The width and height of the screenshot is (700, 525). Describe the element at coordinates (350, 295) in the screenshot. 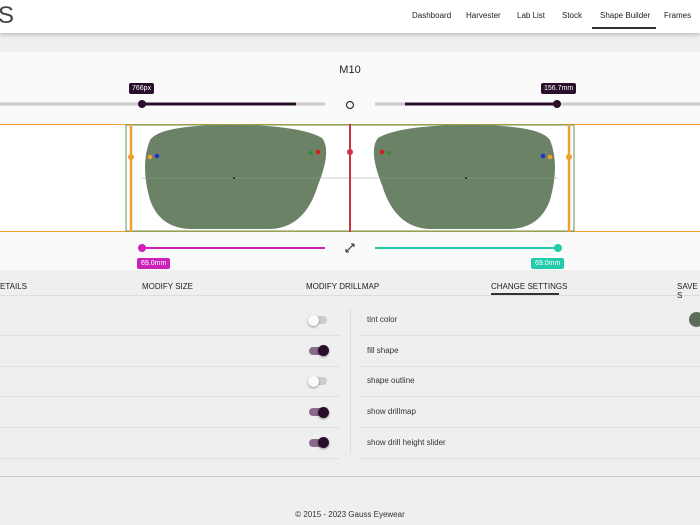

I see `tab-divider` at that location.